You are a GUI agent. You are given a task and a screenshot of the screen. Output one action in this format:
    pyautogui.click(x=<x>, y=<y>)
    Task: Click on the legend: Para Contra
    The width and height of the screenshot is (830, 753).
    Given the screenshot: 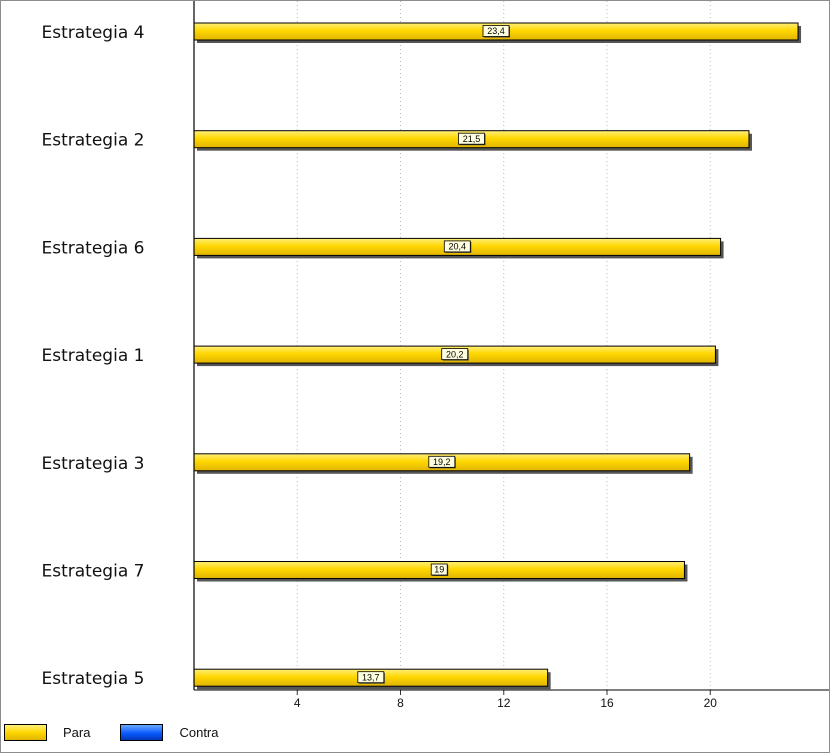 What is the action you would take?
    pyautogui.click(x=126, y=732)
    